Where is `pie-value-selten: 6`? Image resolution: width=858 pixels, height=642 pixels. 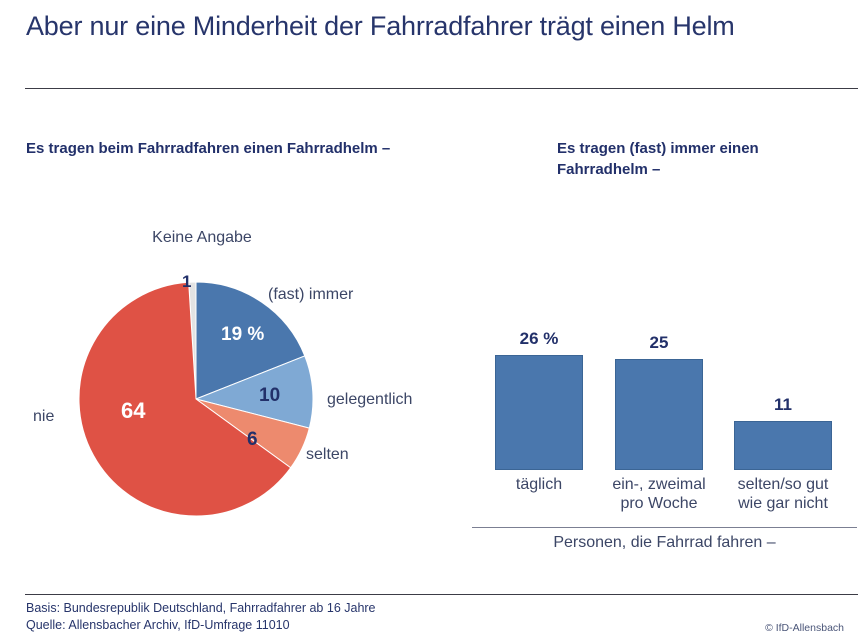
pie-value-selten: 6 is located at coordinates (252, 439).